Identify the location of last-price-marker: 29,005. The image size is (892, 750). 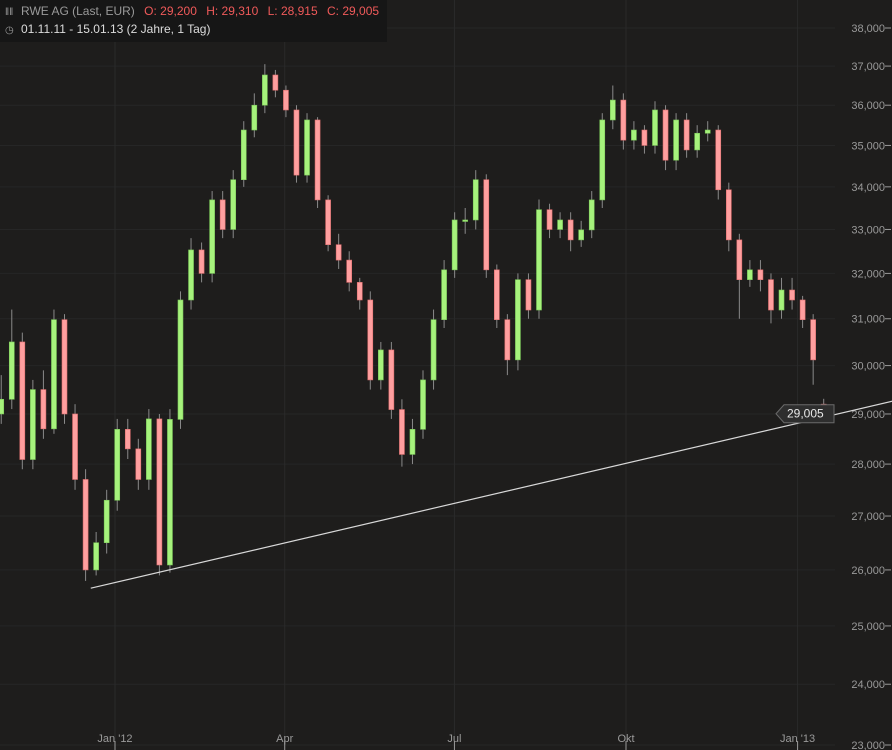
(805, 414).